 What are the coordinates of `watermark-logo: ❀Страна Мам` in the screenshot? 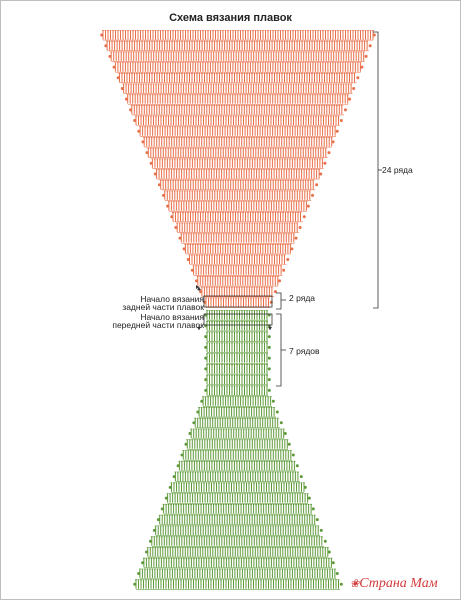 It's located at (394, 583).